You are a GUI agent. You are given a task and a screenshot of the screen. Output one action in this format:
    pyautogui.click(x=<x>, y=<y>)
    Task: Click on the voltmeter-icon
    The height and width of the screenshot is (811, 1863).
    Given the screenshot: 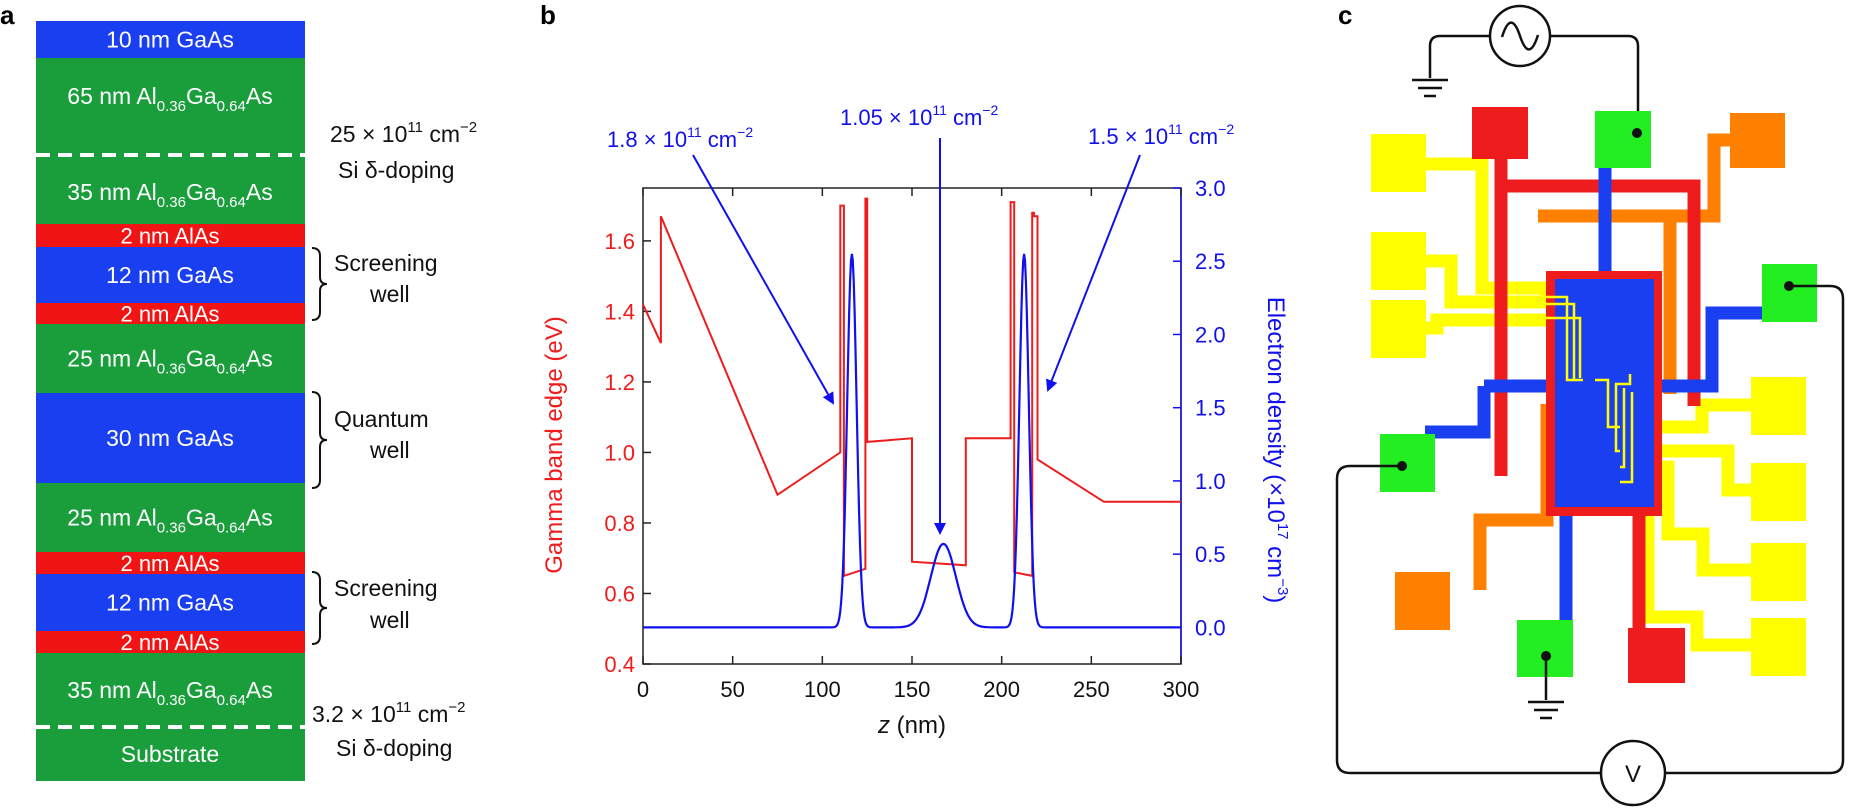 What is the action you would take?
    pyautogui.click(x=1633, y=773)
    